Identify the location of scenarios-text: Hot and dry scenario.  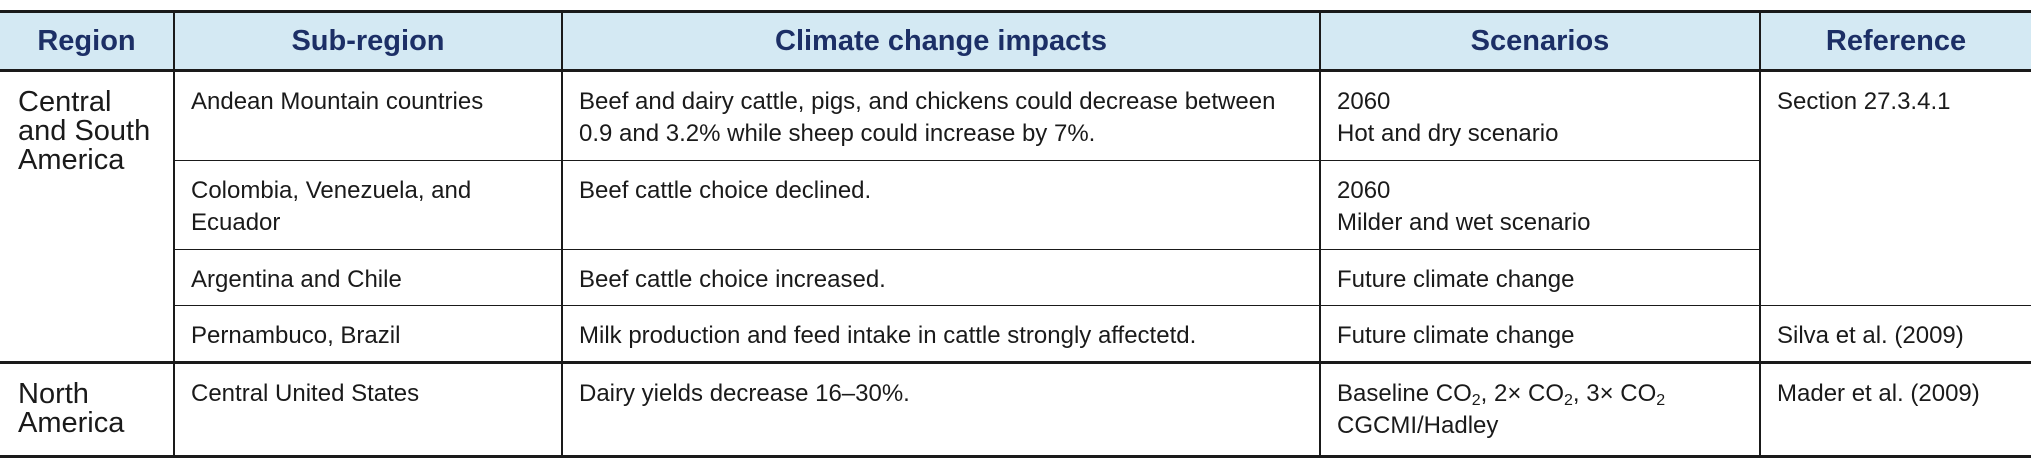
(1448, 133).